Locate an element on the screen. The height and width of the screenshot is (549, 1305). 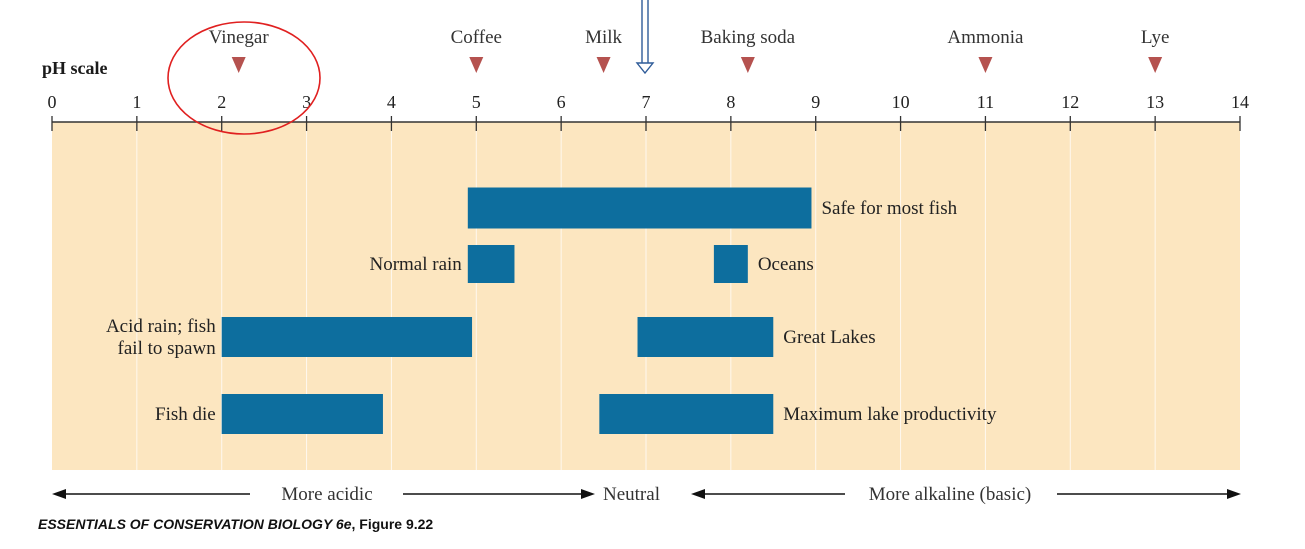
pointer-arrow-shaft is located at coordinates (645, 32).